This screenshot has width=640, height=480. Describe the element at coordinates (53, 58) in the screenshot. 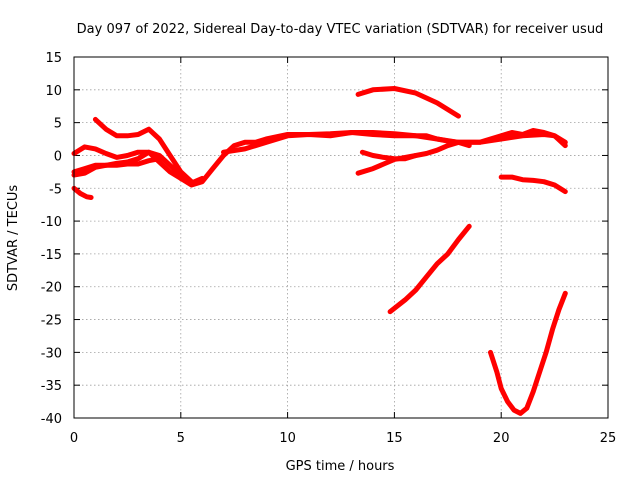

I see `y-tick-label: 15` at that location.